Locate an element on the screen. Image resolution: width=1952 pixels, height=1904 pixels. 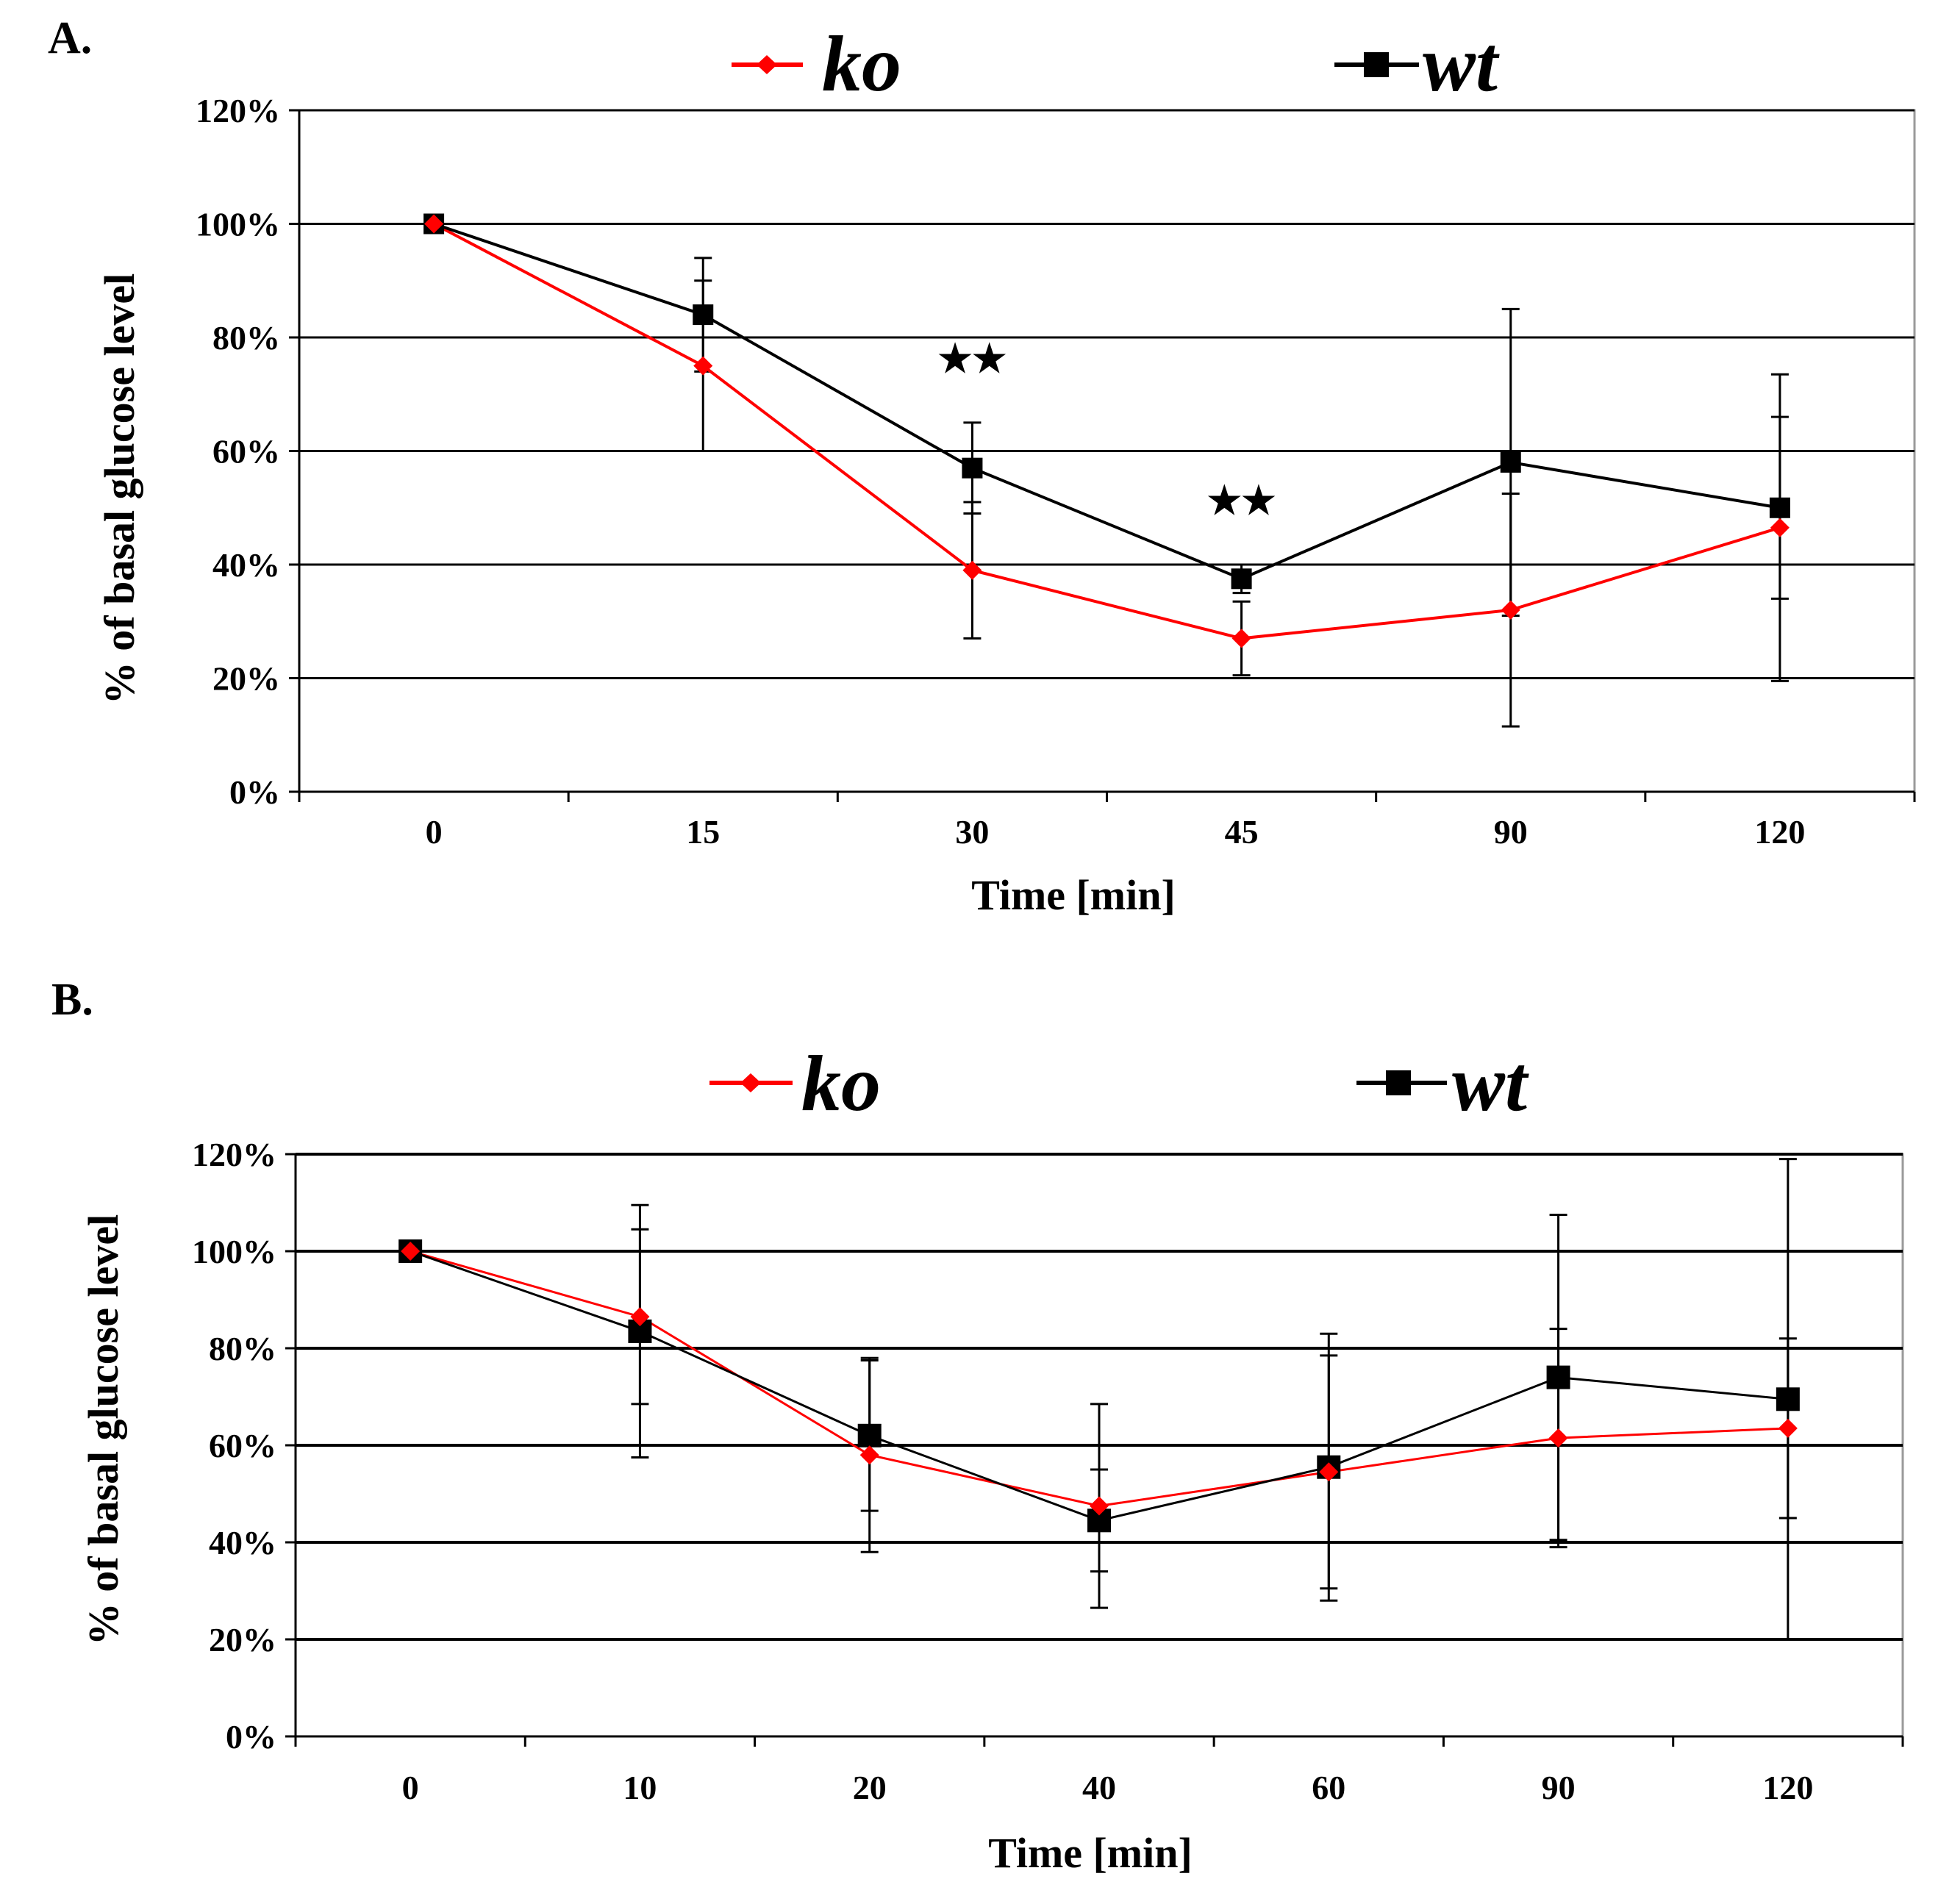
x-axis-title-b: Time [min] is located at coordinates (1090, 1853).